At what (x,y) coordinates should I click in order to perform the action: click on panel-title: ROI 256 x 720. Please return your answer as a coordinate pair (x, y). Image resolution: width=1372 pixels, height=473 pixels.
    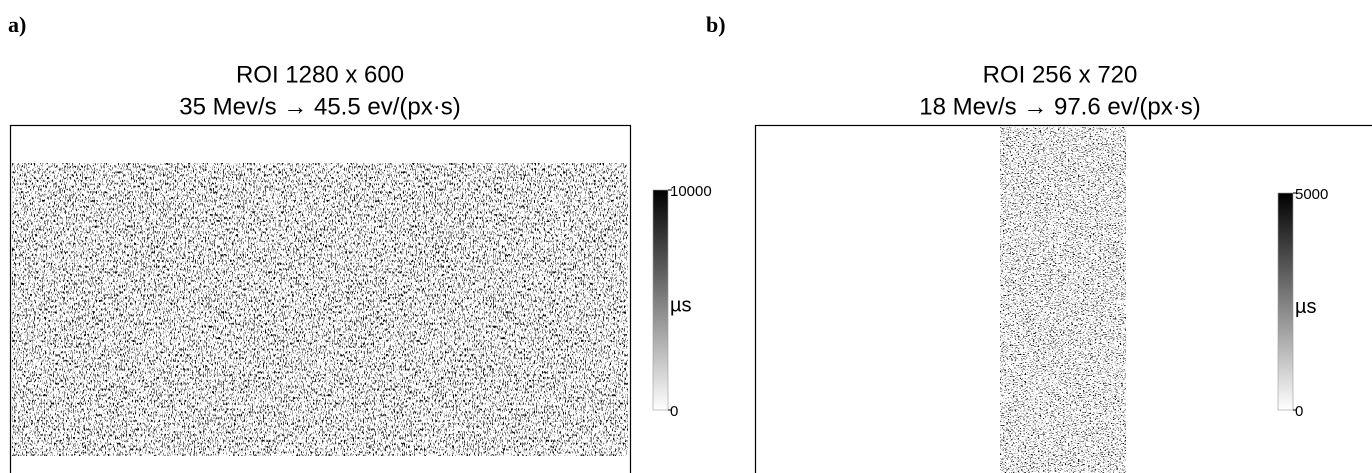
    Looking at the image, I should click on (1060, 74).